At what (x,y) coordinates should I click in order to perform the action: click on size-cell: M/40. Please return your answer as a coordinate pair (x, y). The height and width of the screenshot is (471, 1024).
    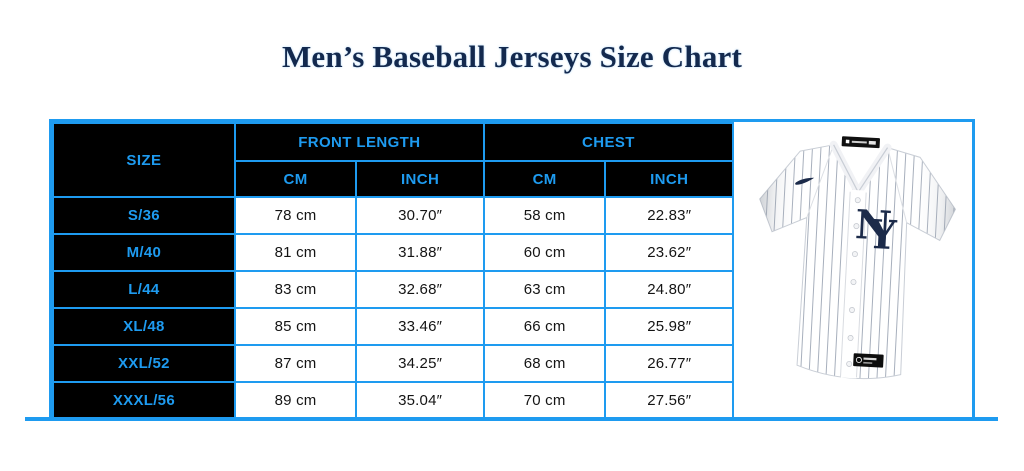
    Looking at the image, I should click on (144, 252).